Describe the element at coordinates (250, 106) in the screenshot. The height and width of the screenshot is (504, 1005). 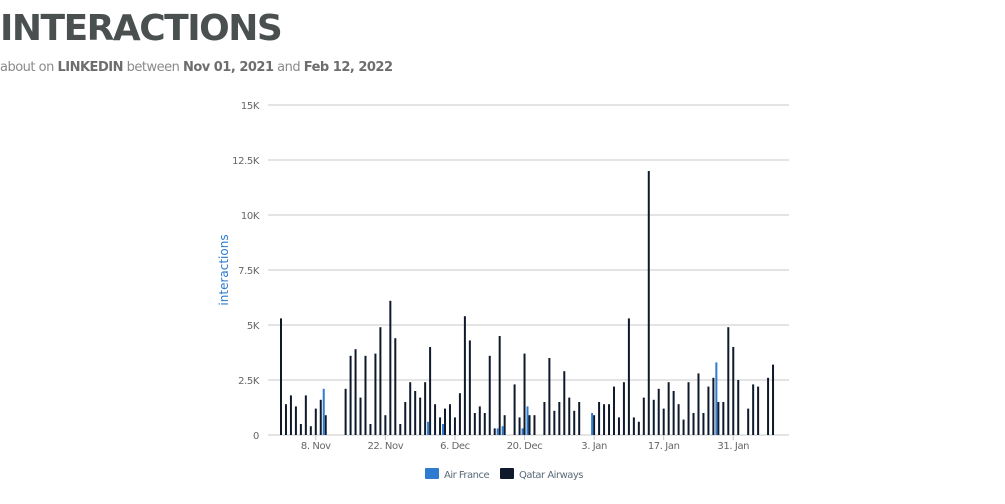
I see `y-tick-label: 15K` at that location.